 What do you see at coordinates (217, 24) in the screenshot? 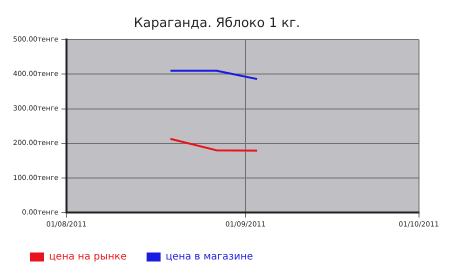
I see `chart-title: Караганда. Яблоко 1 кг.` at bounding box center [217, 24].